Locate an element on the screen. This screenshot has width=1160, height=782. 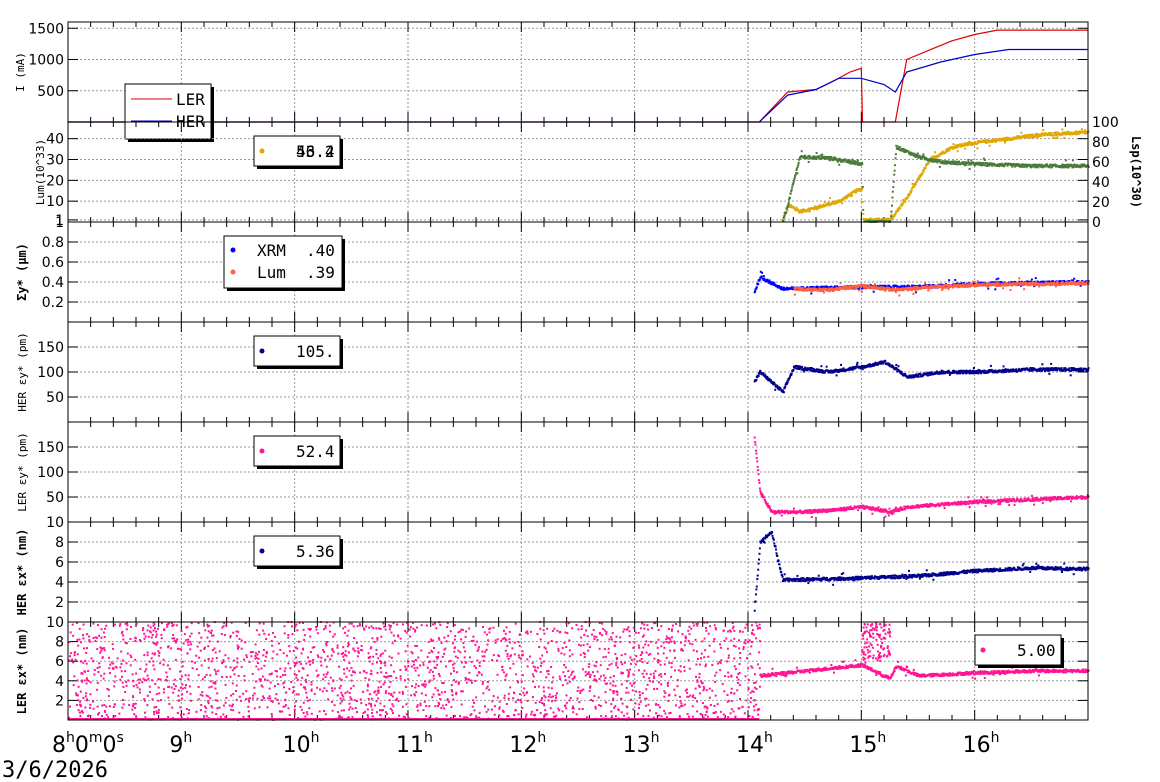
legend-box is located at coordinates (297, 151).